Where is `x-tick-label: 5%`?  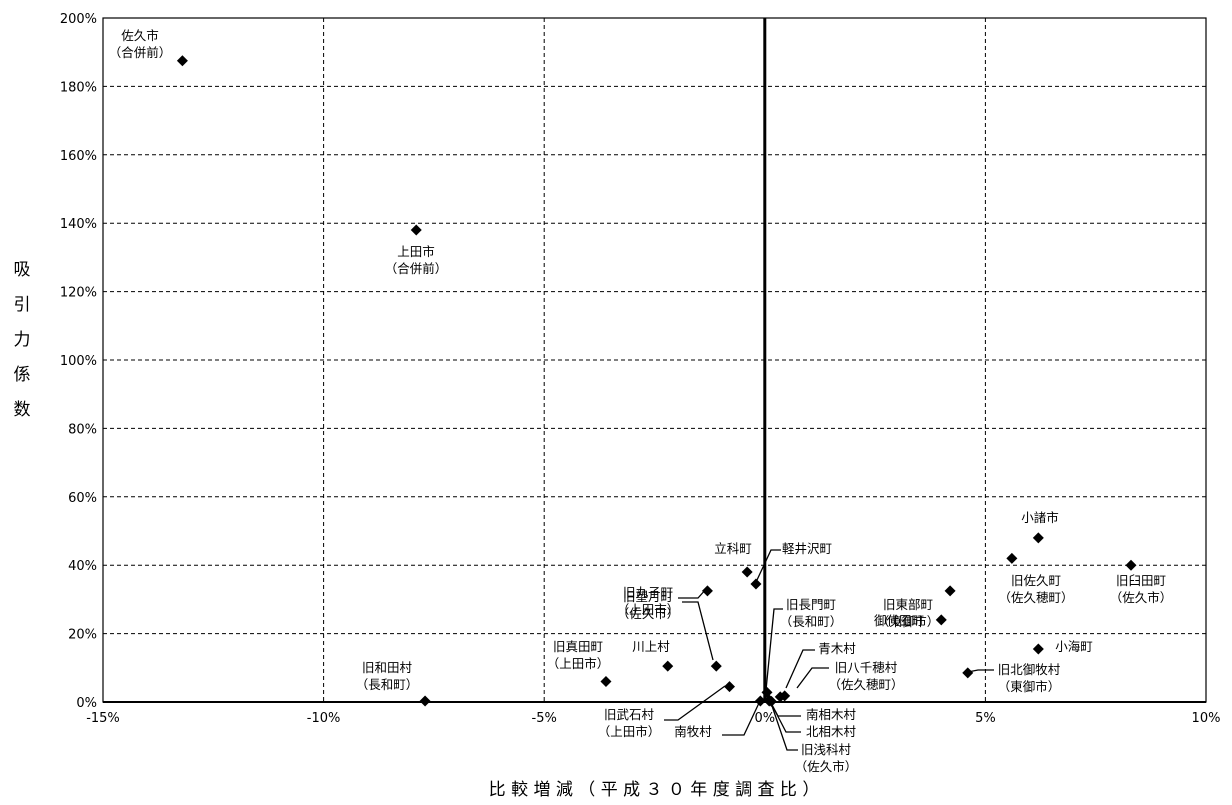 x-tick-label: 5% is located at coordinates (985, 718).